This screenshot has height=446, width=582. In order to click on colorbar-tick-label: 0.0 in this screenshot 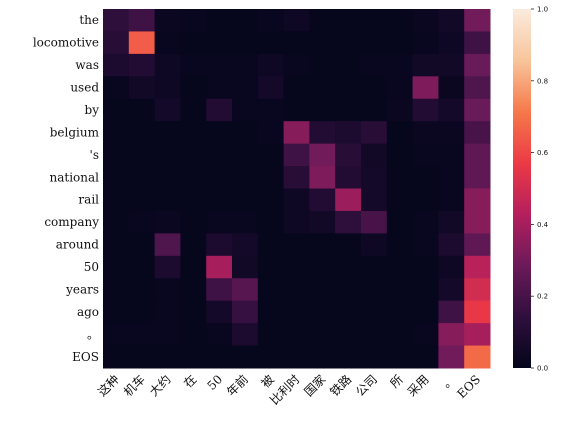, I will do `click(542, 369)`.